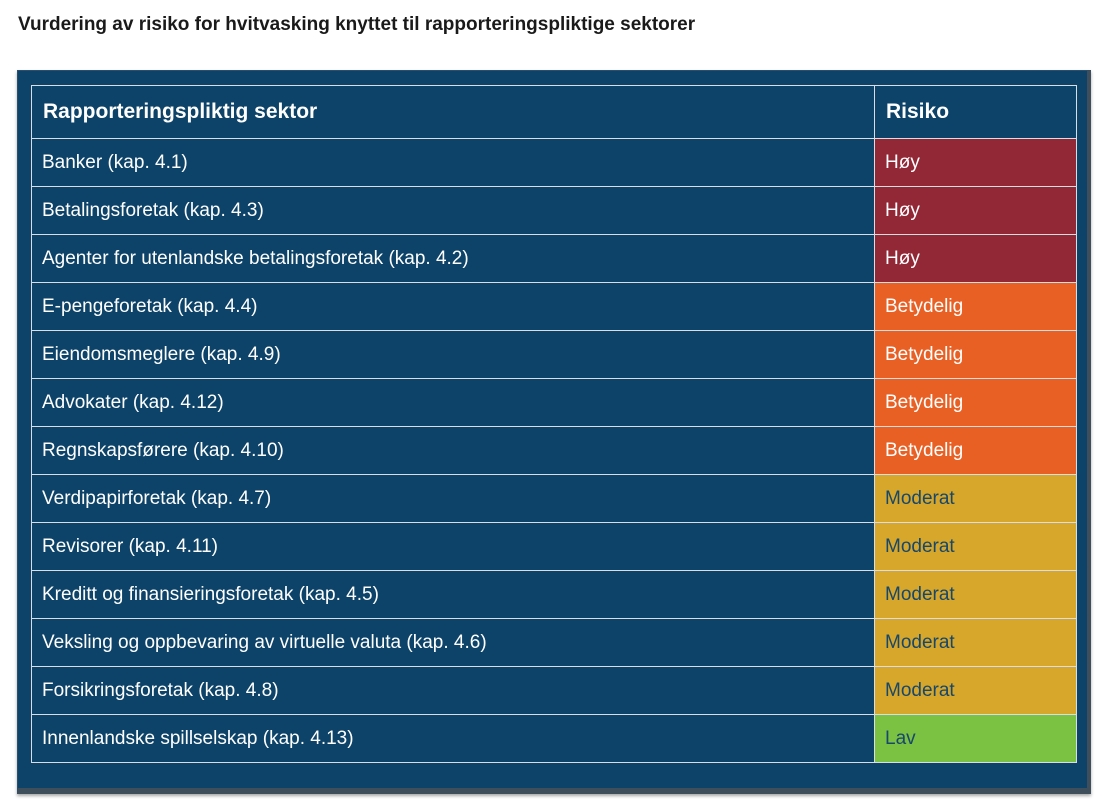 This screenshot has width=1107, height=808. What do you see at coordinates (453, 402) in the screenshot?
I see `sector-cell: Advokater (kap. 4.12)` at bounding box center [453, 402].